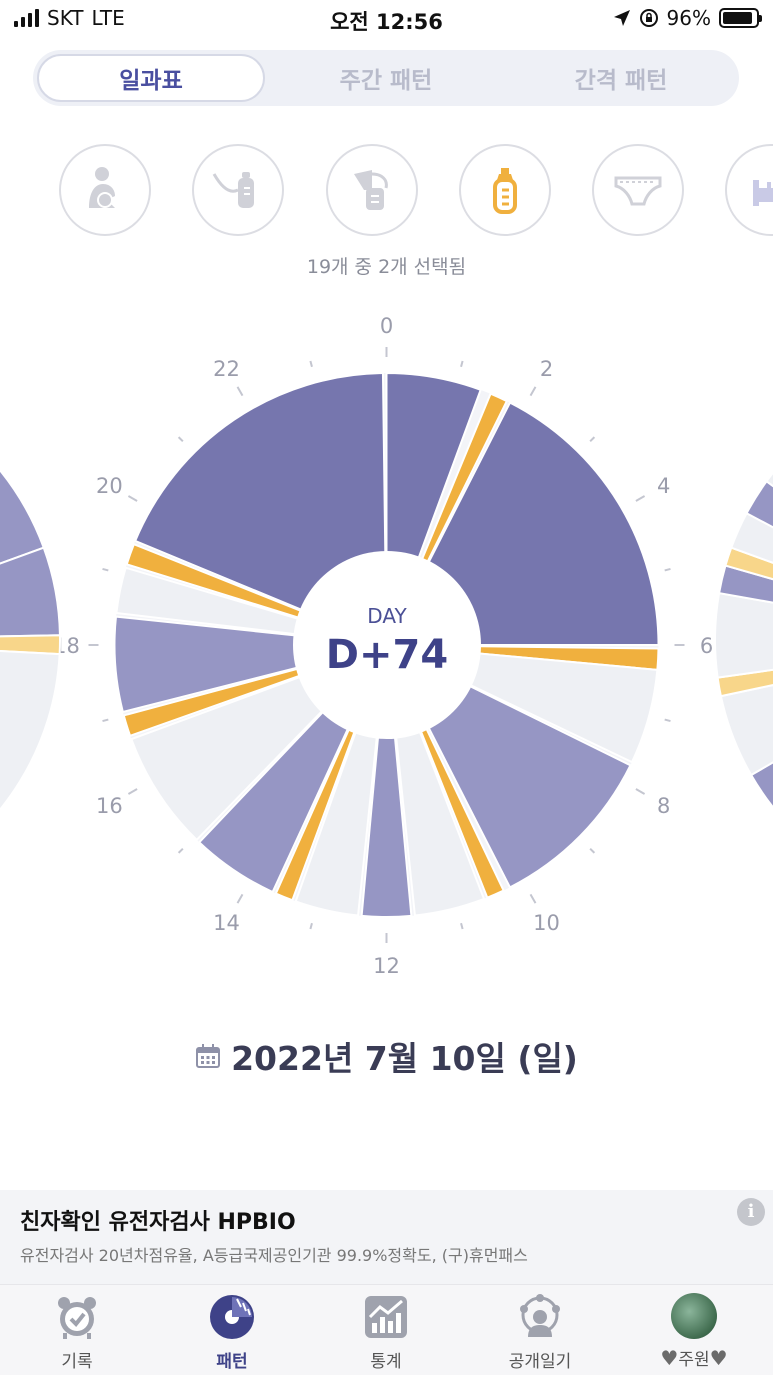 This screenshot has height=1375, width=773. I want to click on info-icon: i, so click(751, 1212).